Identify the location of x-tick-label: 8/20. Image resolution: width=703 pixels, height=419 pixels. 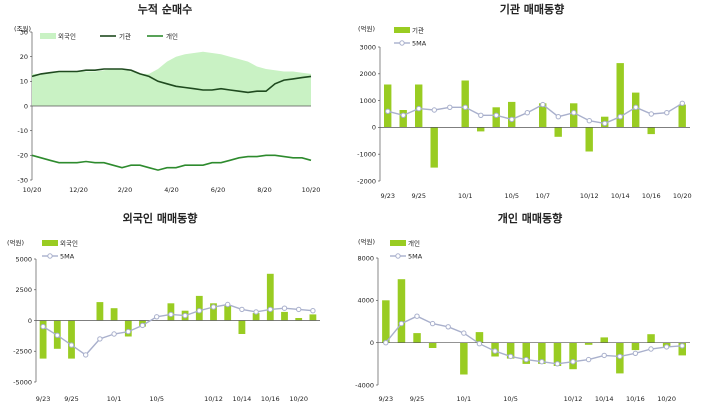
(264, 190).